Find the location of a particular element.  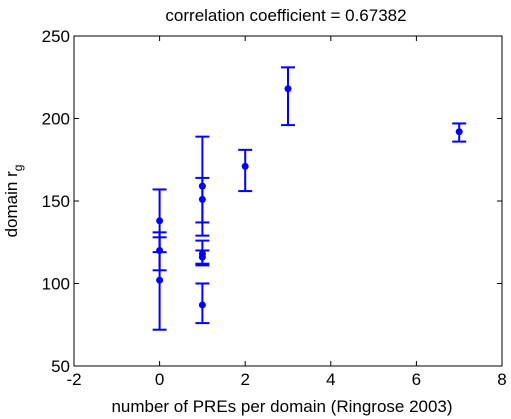

x-tick-label: -2 is located at coordinates (73, 379).